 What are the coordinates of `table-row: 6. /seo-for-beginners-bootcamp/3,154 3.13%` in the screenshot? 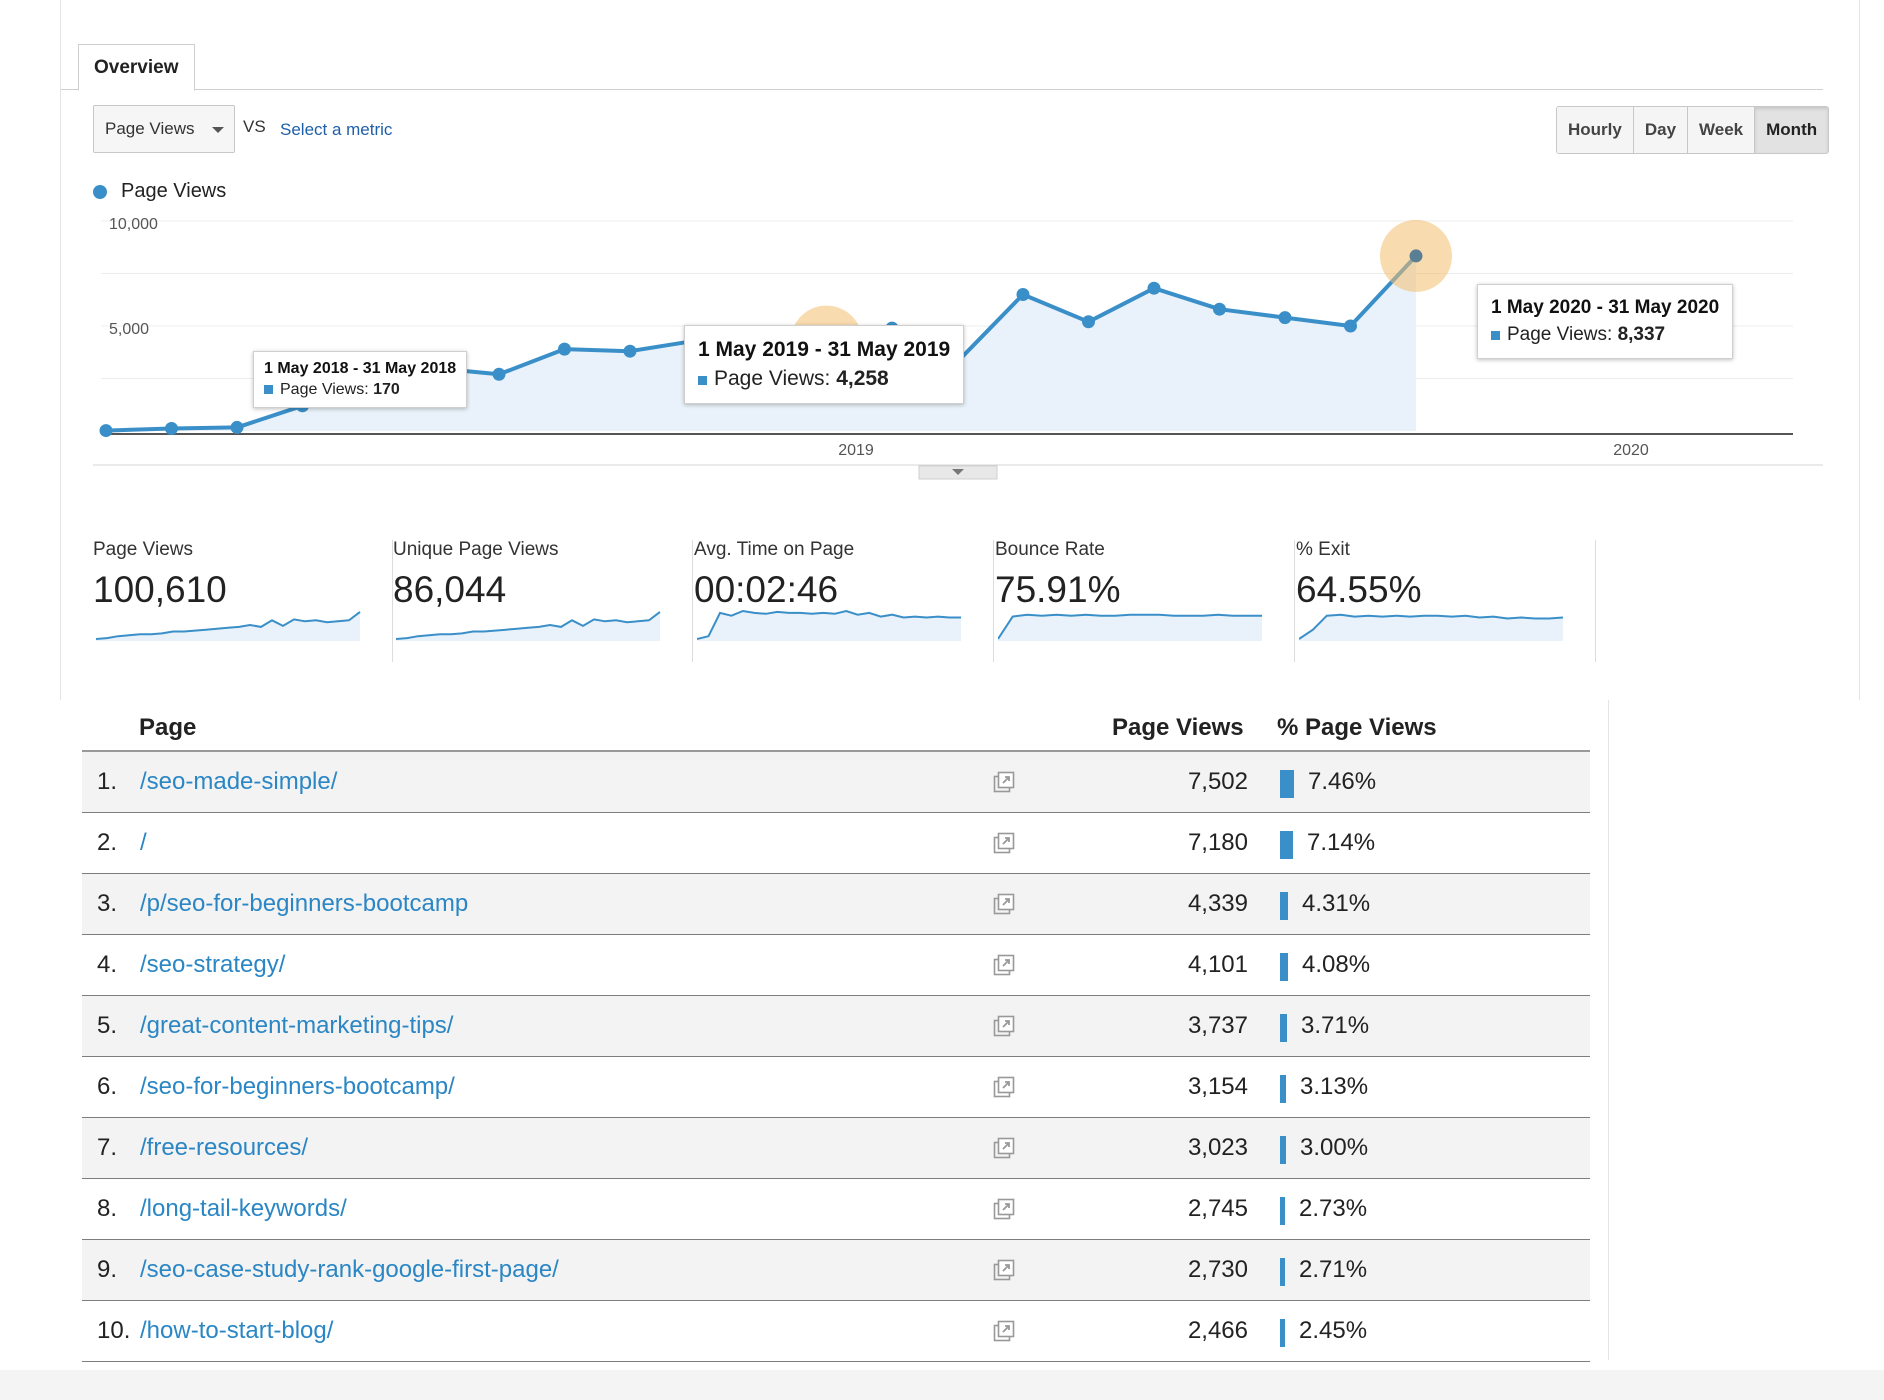 It's located at (836, 1087).